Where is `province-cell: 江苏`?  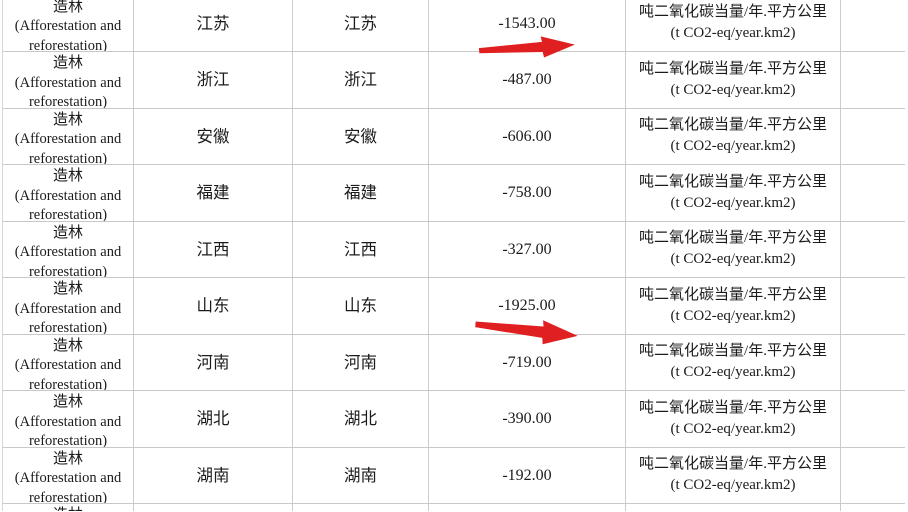
province-cell: 江苏 is located at coordinates (213, 25).